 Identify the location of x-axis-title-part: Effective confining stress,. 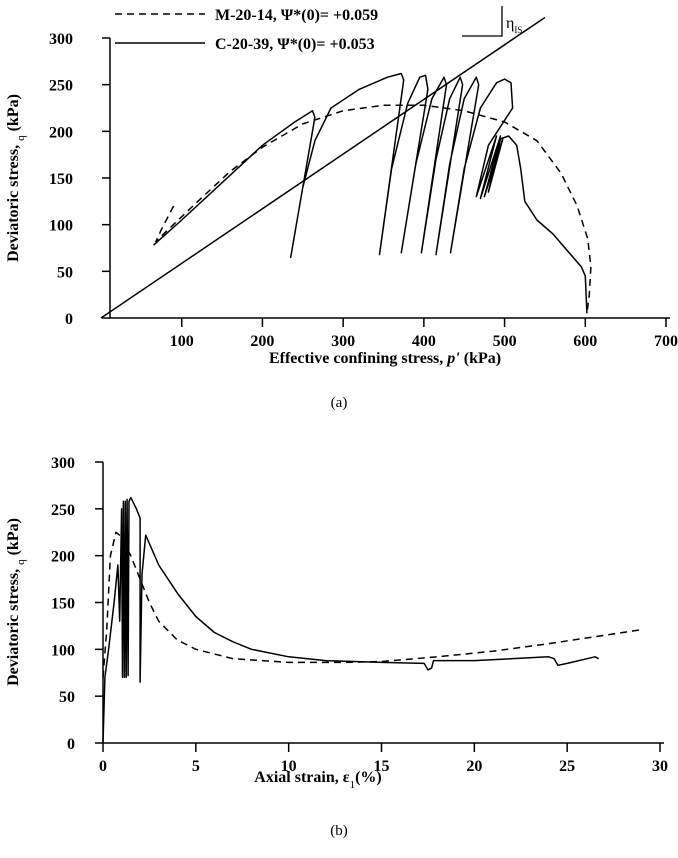
(358, 358).